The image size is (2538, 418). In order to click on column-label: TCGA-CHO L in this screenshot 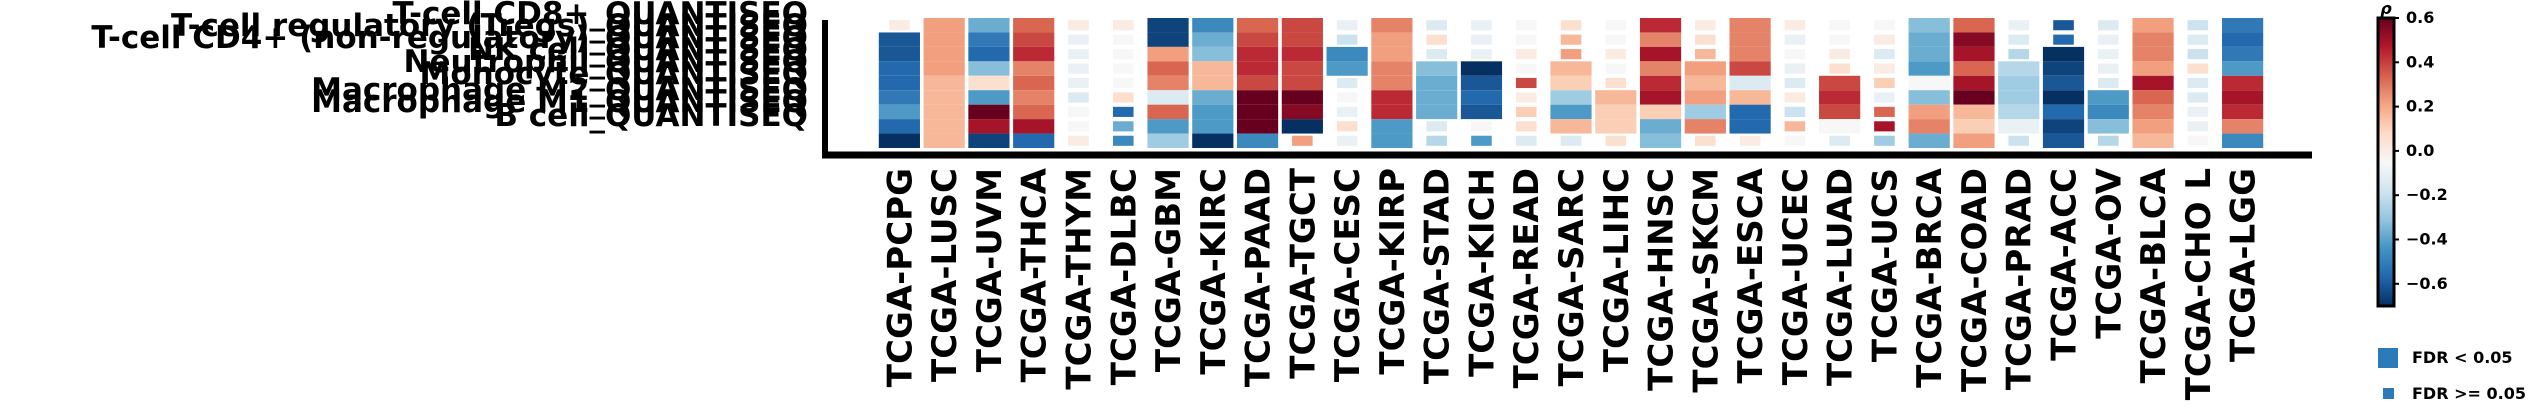, I will do `click(2199, 284)`.